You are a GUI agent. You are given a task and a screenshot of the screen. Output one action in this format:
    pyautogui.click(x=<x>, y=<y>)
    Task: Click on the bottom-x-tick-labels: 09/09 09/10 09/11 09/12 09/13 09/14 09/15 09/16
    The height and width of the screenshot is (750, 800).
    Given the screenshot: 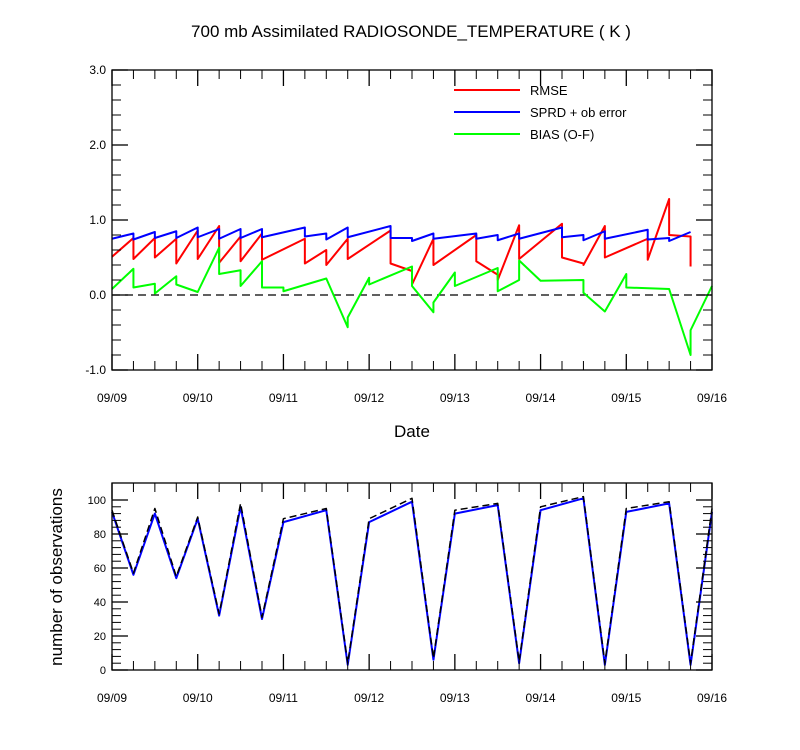 What is the action you would take?
    pyautogui.click(x=412, y=698)
    